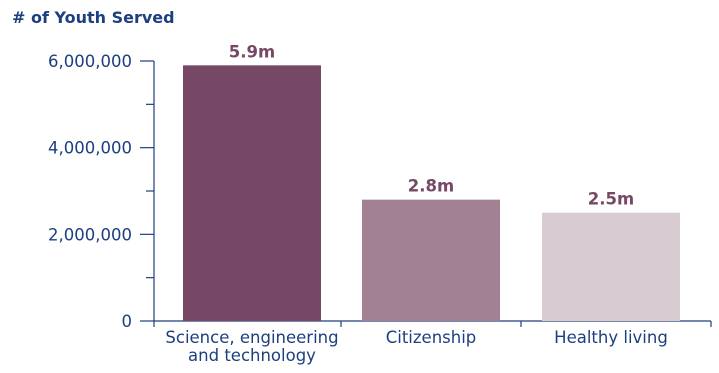 This screenshot has width=719, height=373. I want to click on y-tick-label: 0, so click(127, 321).